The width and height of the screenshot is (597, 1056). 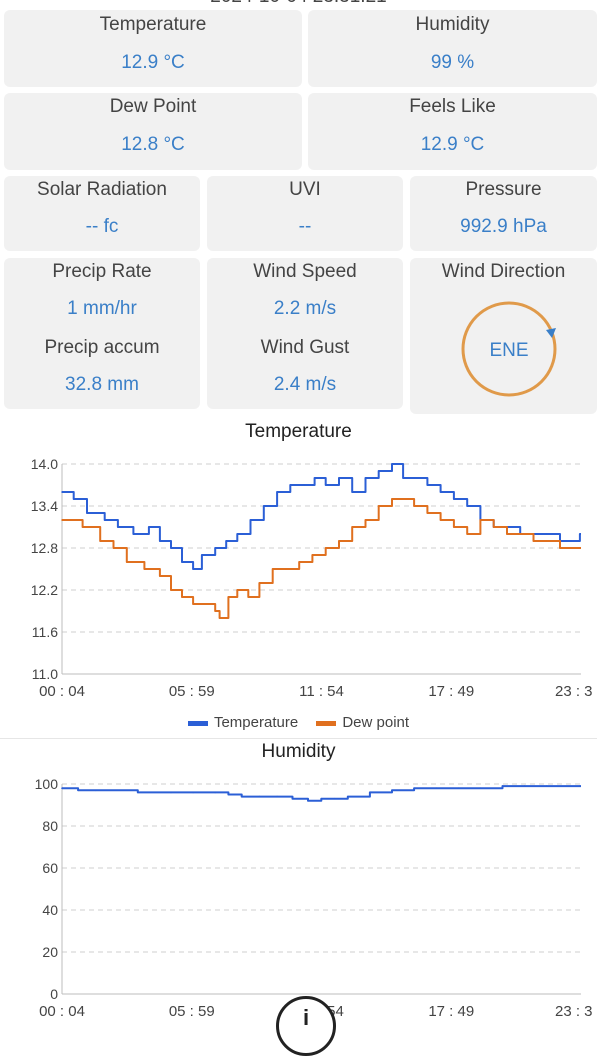 What do you see at coordinates (153, 131) in the screenshot?
I see `dew-point-card: Dew Point 12.8 °C` at bounding box center [153, 131].